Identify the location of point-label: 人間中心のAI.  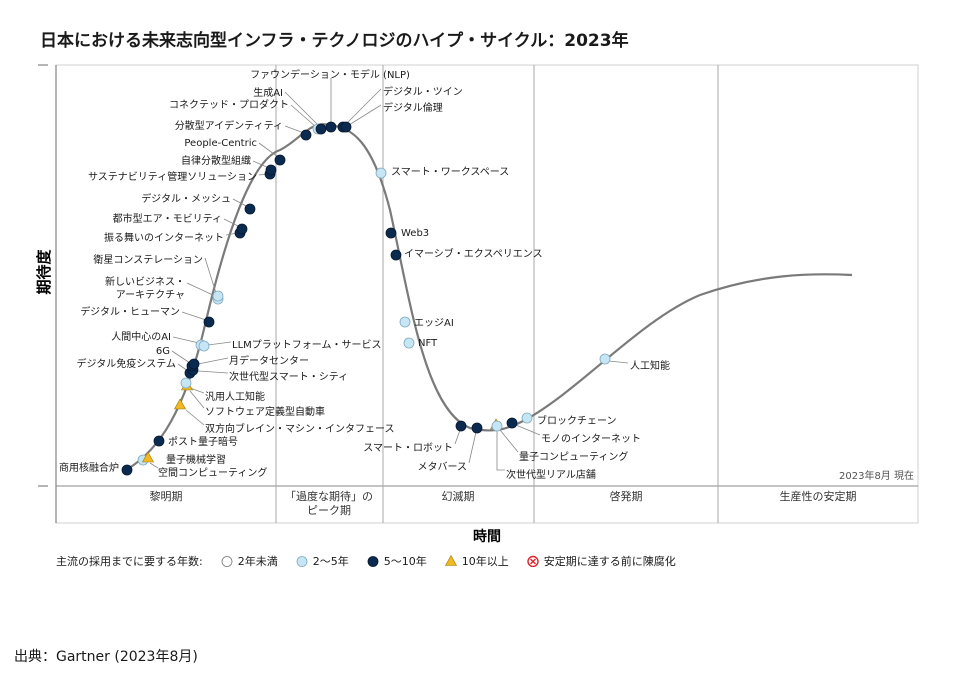
(141, 336).